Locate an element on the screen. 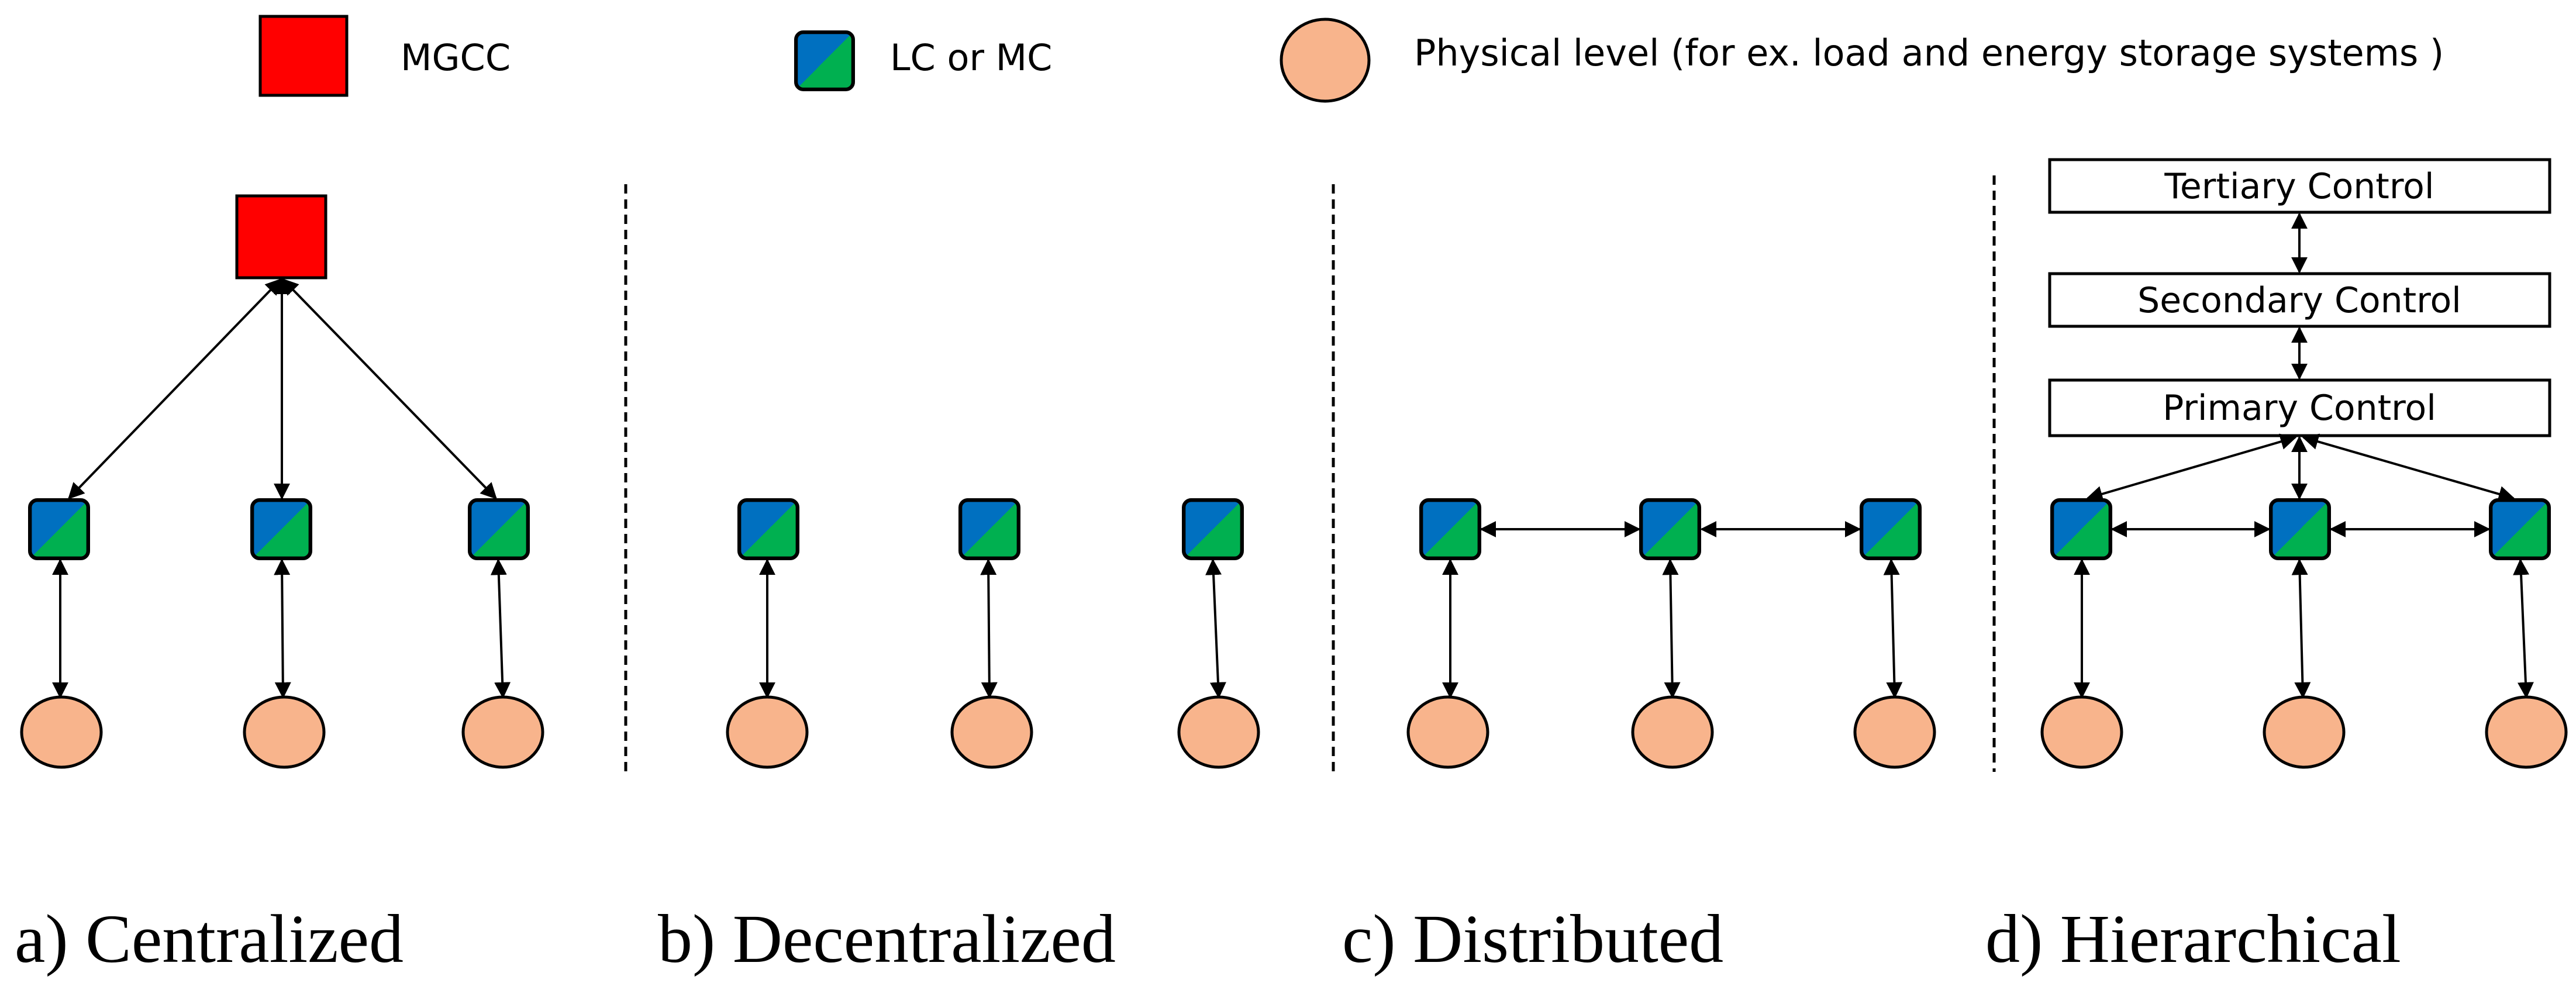 The width and height of the screenshot is (2576, 990). mgcc-node is located at coordinates (281, 237).